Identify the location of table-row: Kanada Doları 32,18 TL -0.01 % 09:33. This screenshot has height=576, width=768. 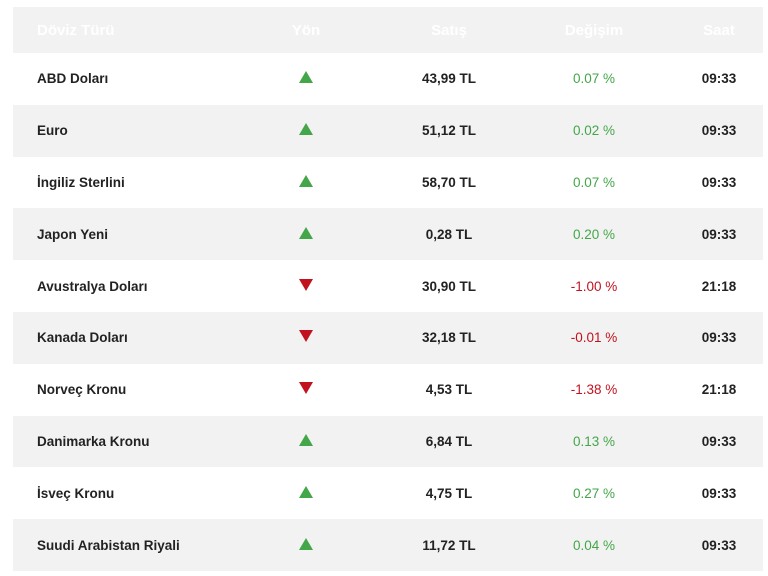
(388, 337).